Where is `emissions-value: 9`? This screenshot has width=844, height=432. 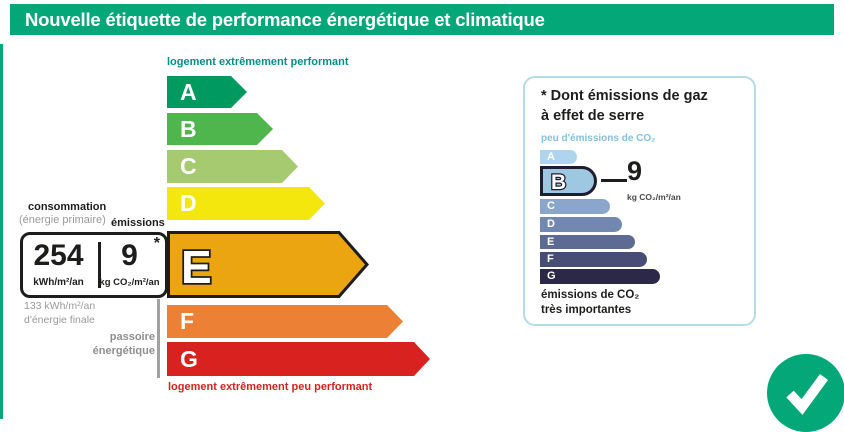 emissions-value: 9 is located at coordinates (129, 255).